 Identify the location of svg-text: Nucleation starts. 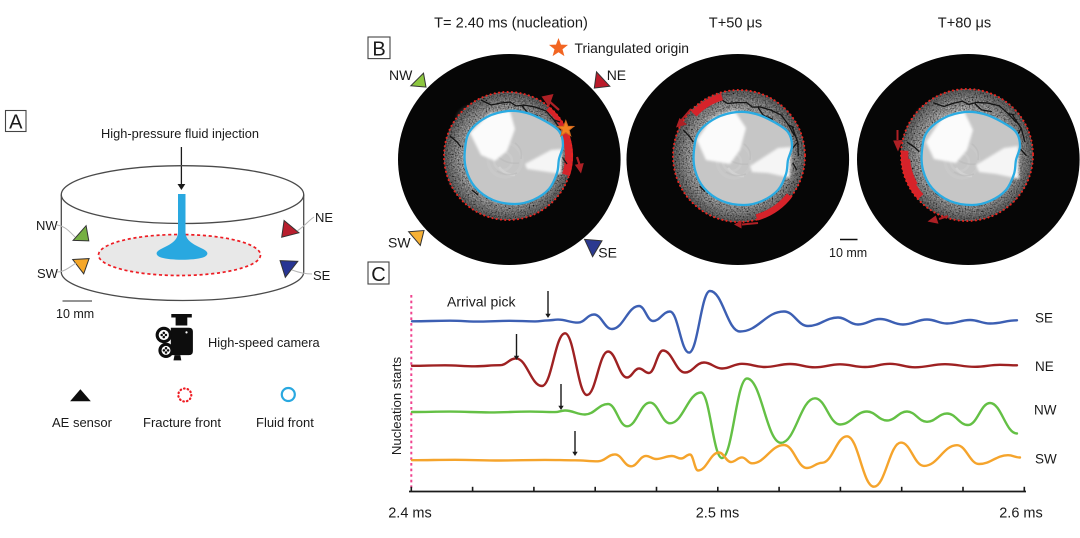
(396, 405).